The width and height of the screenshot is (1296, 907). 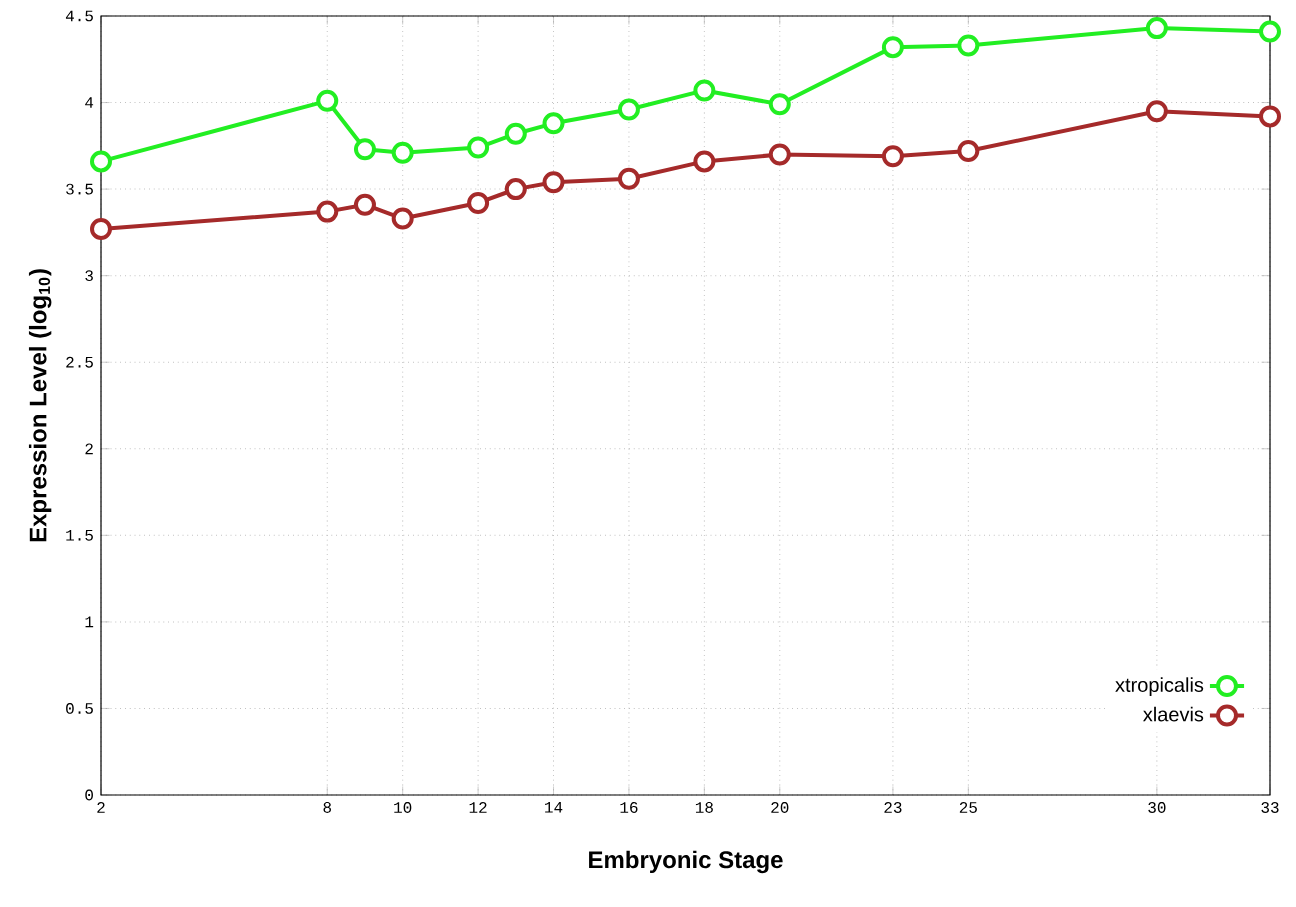 I want to click on y-axis-title: Expression Level (log$_{10}$), so click(x=40, y=405).